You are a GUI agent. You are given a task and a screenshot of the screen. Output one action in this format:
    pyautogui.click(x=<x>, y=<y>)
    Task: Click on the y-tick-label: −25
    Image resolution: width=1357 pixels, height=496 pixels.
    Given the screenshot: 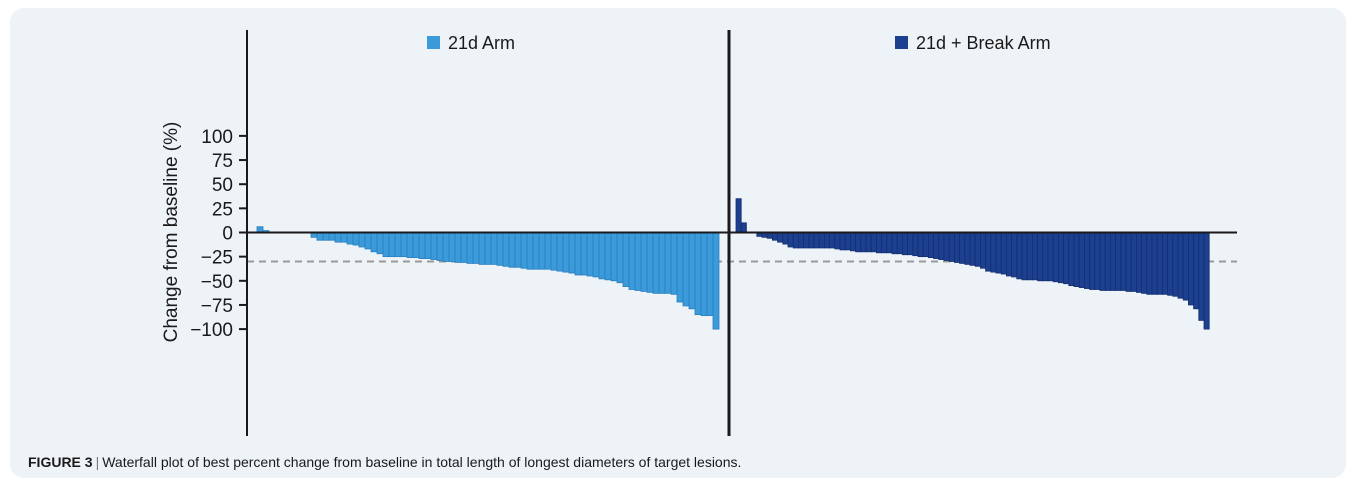 What is the action you would take?
    pyautogui.click(x=217, y=258)
    